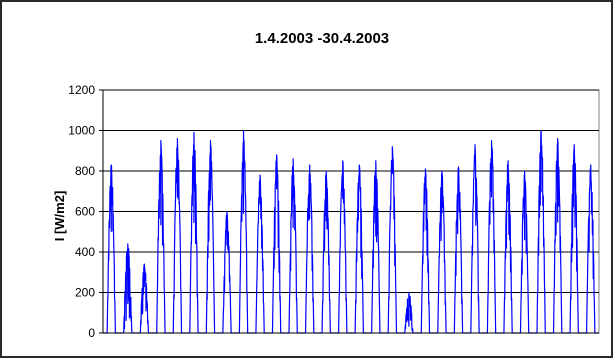  What do you see at coordinates (85, 252) in the screenshot?
I see `y-tick-label-400: 400` at bounding box center [85, 252].